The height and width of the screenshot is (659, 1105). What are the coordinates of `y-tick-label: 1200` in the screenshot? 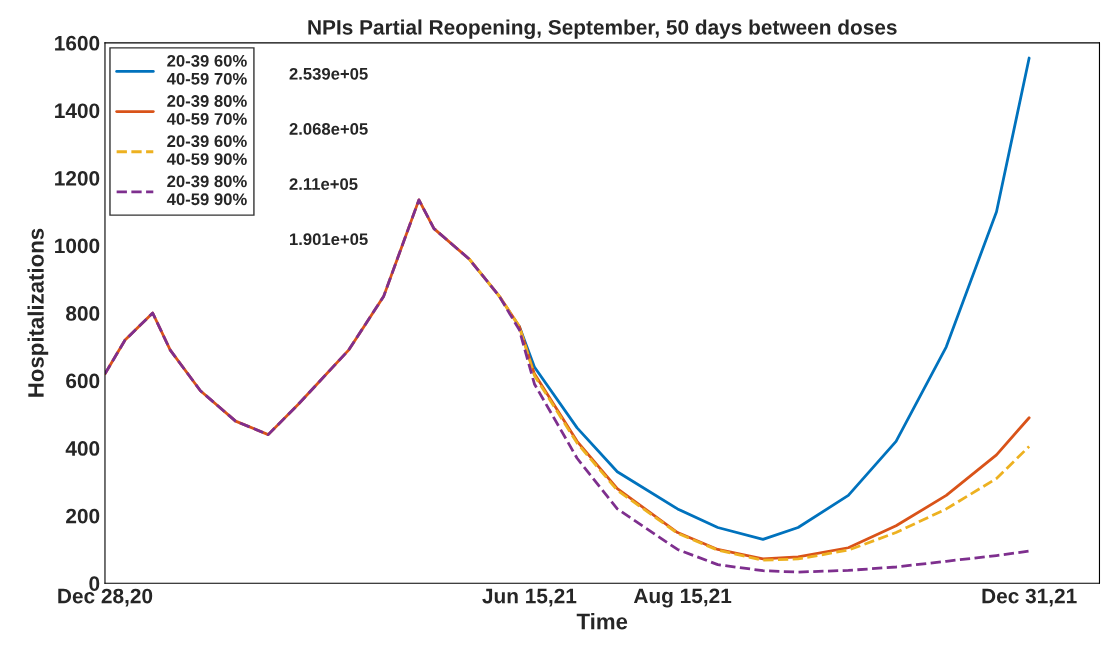 It's located at (77, 178).